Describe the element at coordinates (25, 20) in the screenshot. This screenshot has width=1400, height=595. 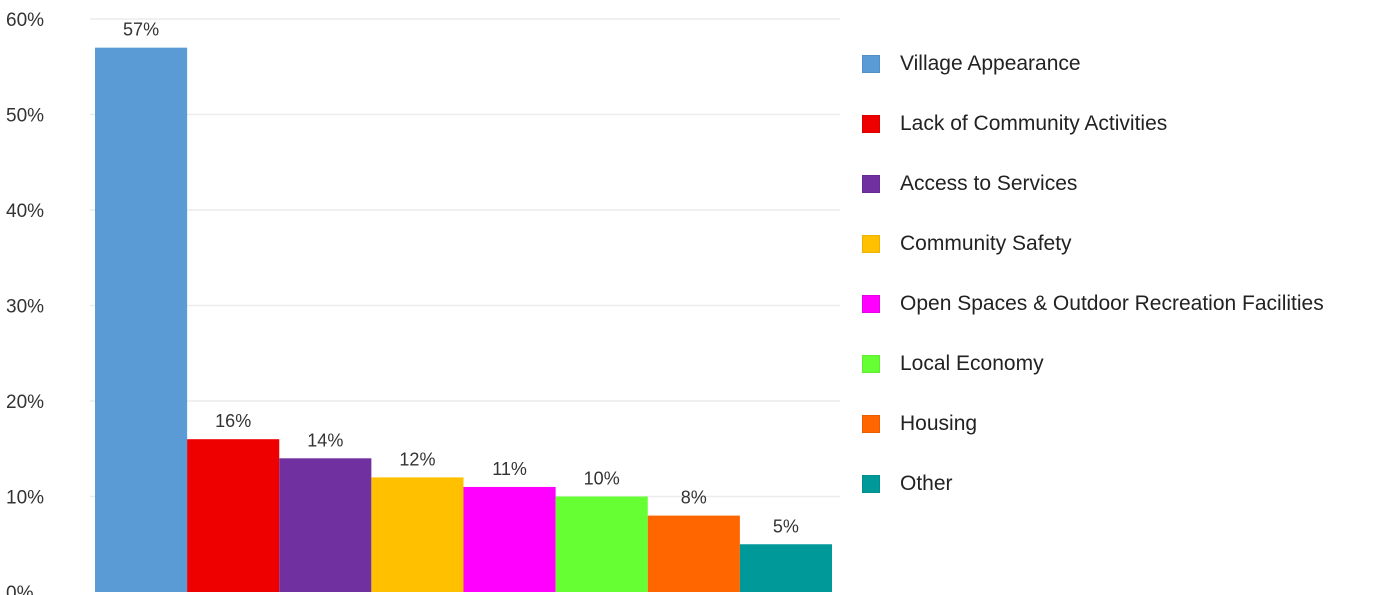
I see `y-tick-label: 60%` at that location.